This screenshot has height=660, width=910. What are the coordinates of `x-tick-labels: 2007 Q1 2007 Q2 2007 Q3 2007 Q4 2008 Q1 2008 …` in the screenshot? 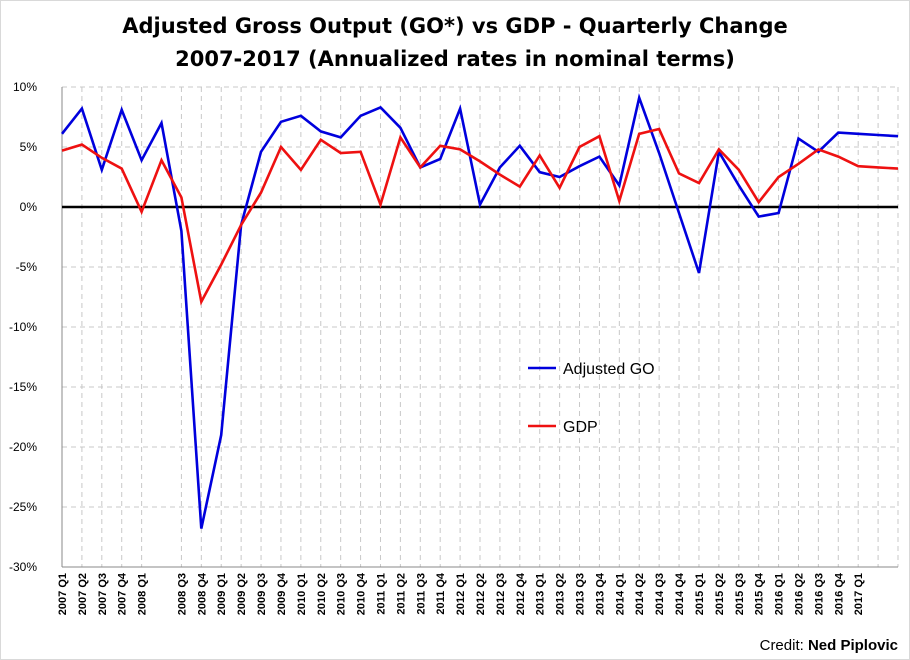 It's located at (461, 593).